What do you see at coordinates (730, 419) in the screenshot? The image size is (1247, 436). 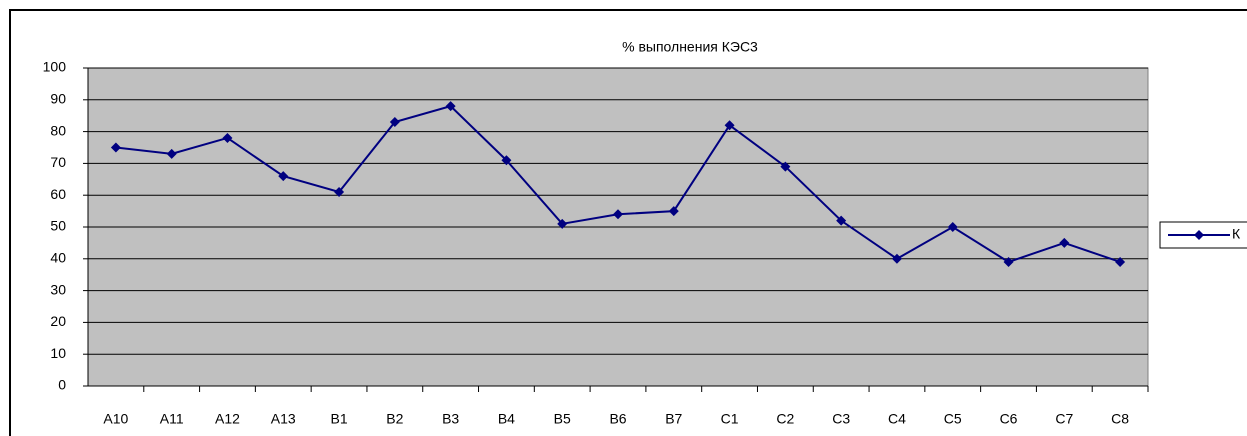 I see `x-tick-label: C1` at bounding box center [730, 419].